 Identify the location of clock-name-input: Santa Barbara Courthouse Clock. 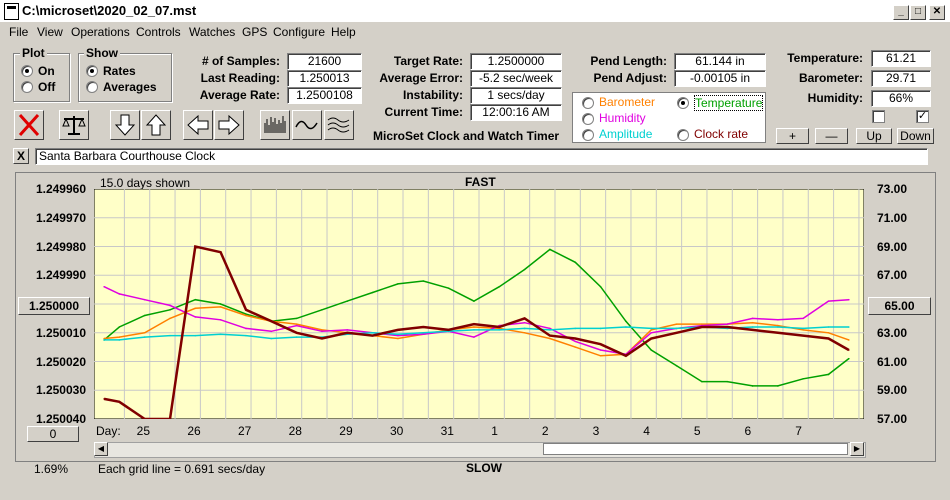
(481, 156).